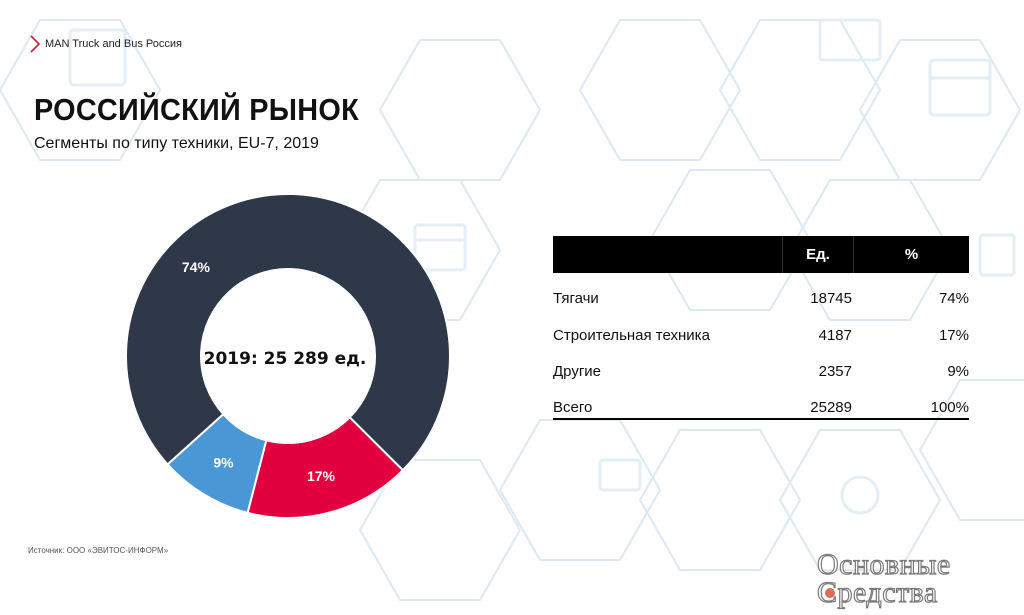 Image resolution: width=1024 pixels, height=615 pixels. Describe the element at coordinates (98, 550) in the screenshot. I see `source-note: Источник: ООО «ЭВИТОС-ИНФОРМ»` at that location.